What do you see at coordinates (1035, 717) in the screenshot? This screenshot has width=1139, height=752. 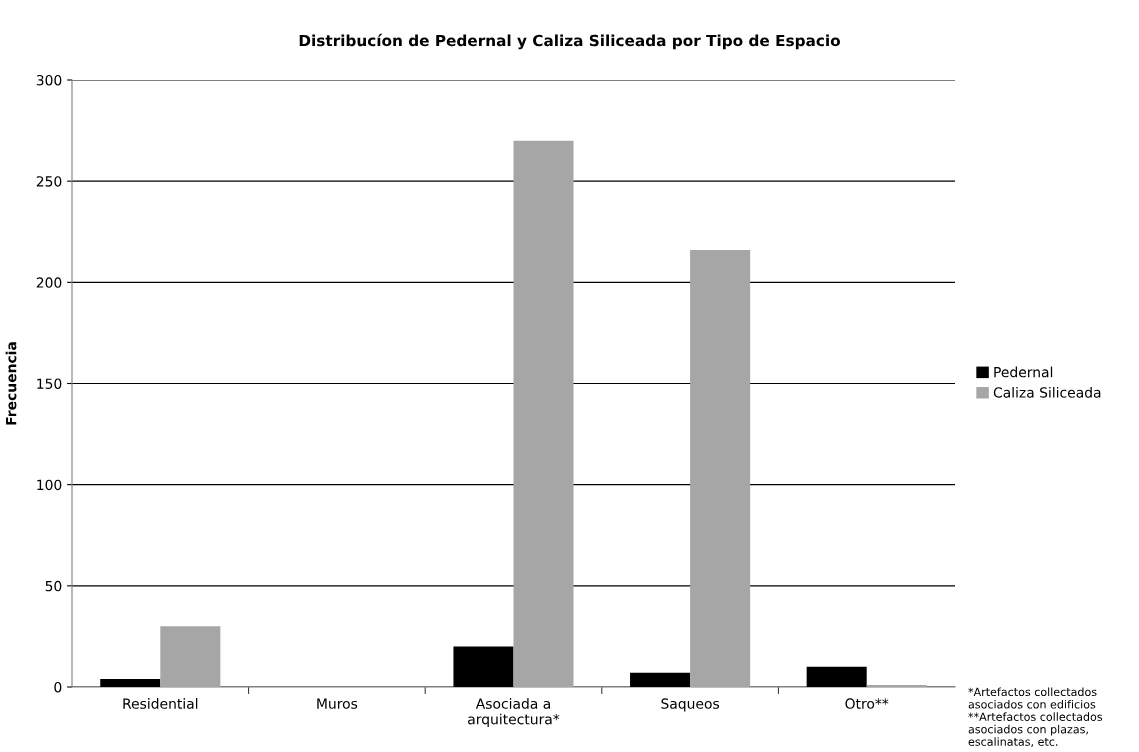 I see `text: *Artefactos collectados asociados con edificios **Artefactos collectados asociados con plazas, escalinatas, etc.` at bounding box center [1035, 717].